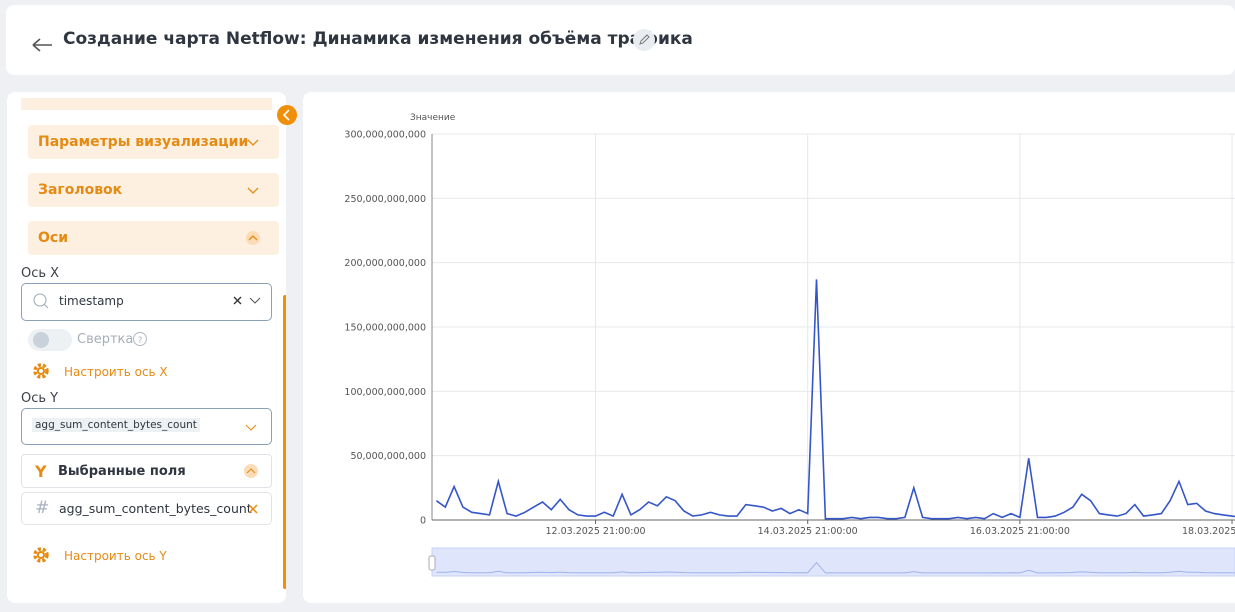 The height and width of the screenshot is (612, 1235). What do you see at coordinates (808, 531) in the screenshot?
I see `x-tick-label: 14.03.2025 21:00:00` at bounding box center [808, 531].